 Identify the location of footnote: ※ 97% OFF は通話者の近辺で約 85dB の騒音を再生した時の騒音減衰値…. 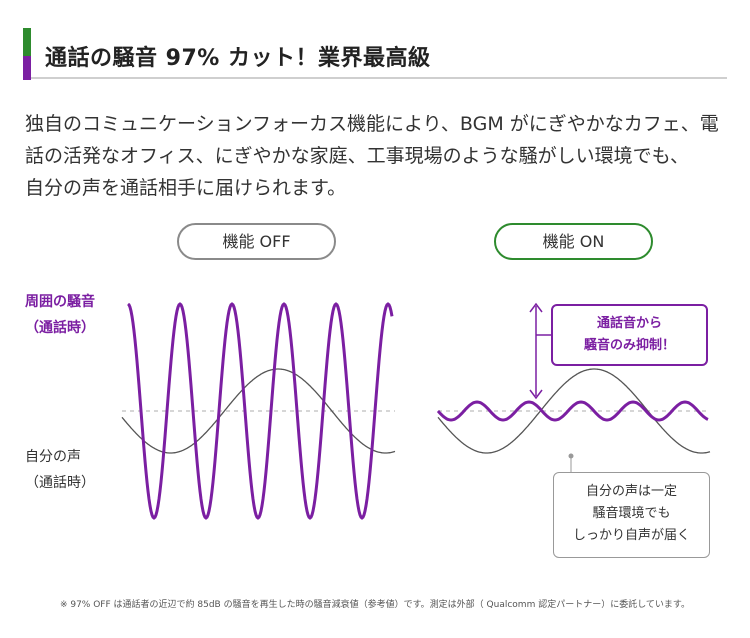
(375, 605).